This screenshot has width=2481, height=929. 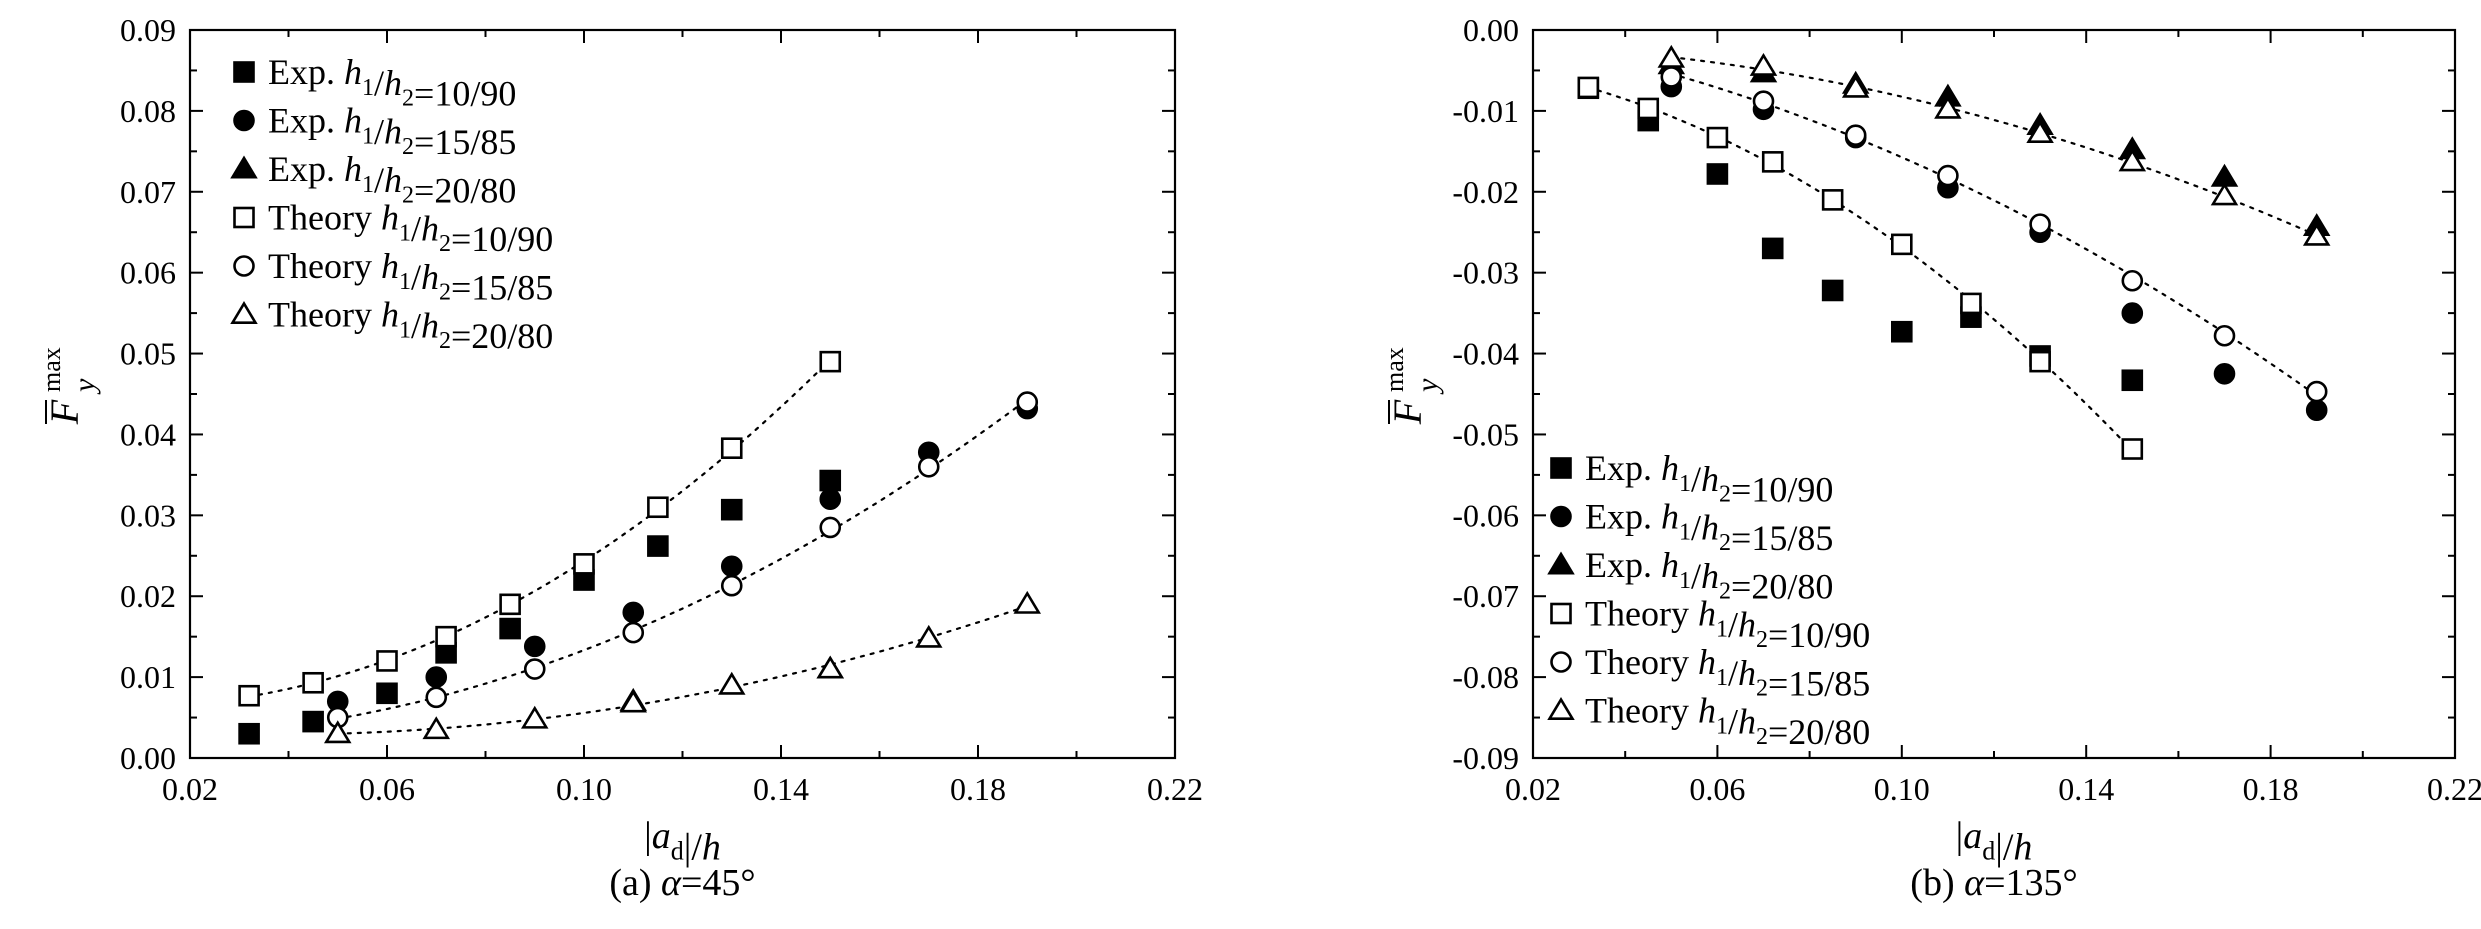 I want to click on legend-label: Theory h1/h2=20/80, so click(x=410, y=326).